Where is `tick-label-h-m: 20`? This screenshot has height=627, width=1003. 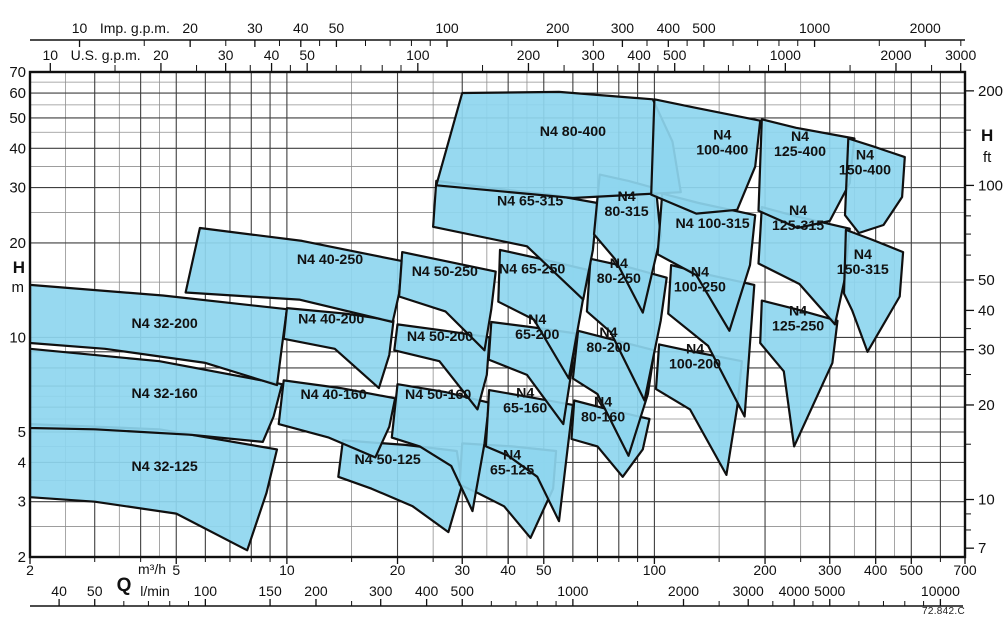
tick-label-h-m: 20 is located at coordinates (17, 243).